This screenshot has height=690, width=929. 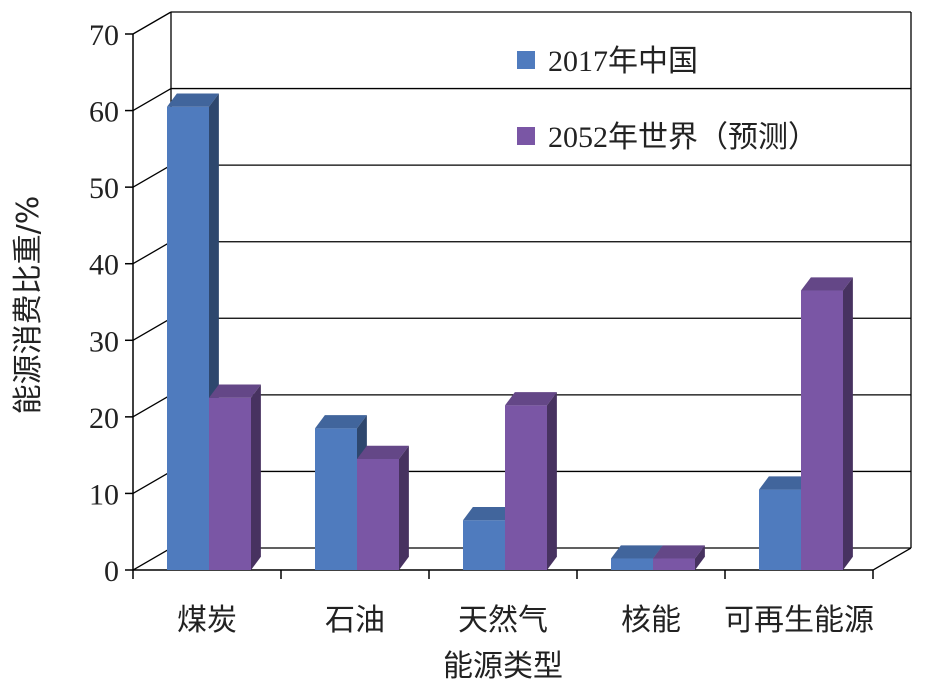 I want to click on y-tick-label: 50, so click(x=104, y=188).